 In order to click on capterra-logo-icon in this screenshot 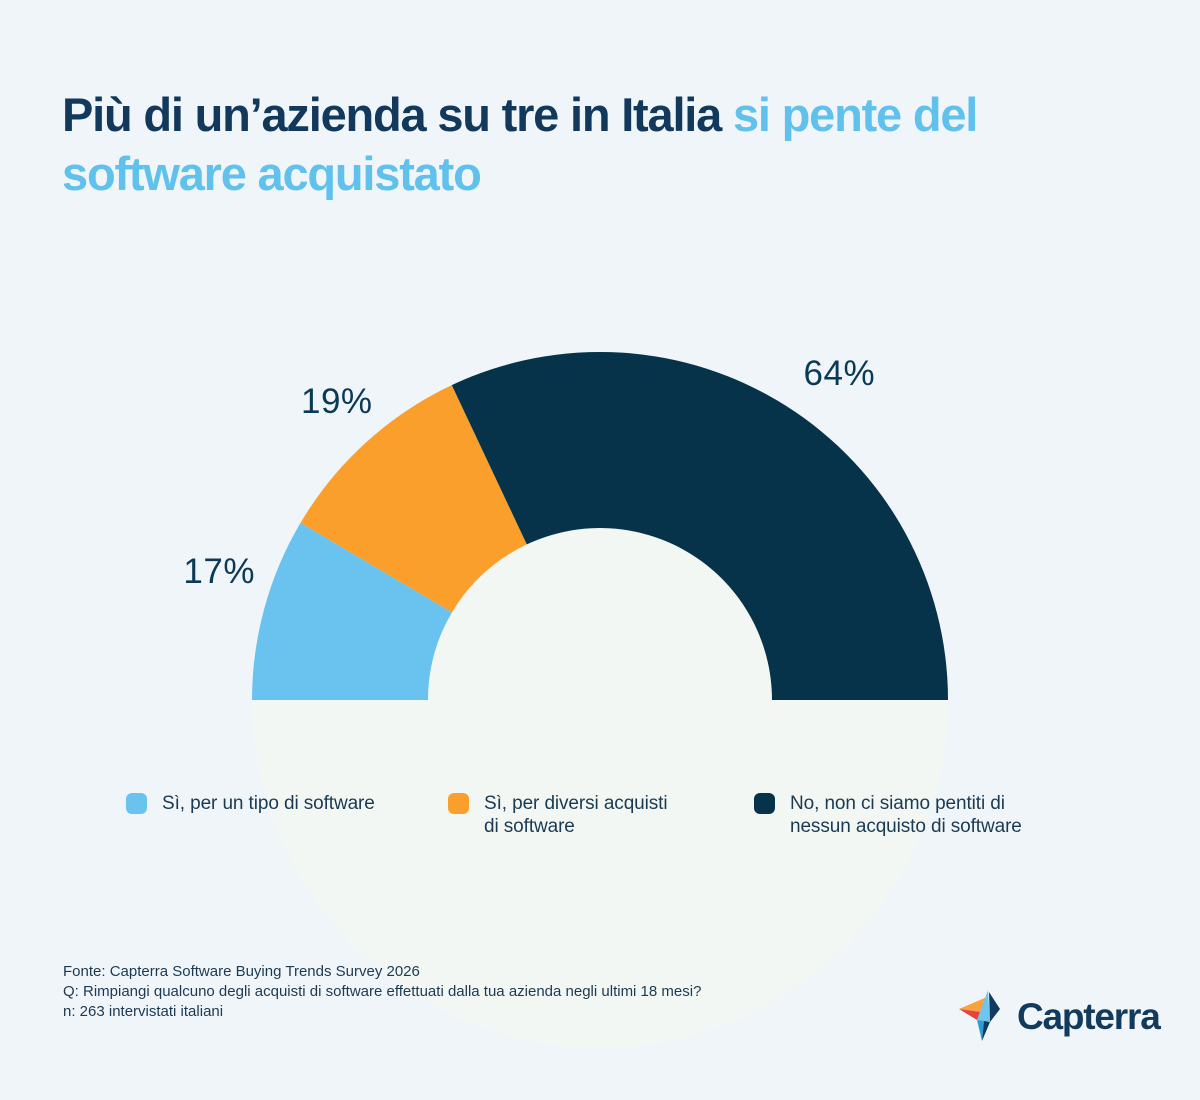, I will do `click(979, 1015)`.